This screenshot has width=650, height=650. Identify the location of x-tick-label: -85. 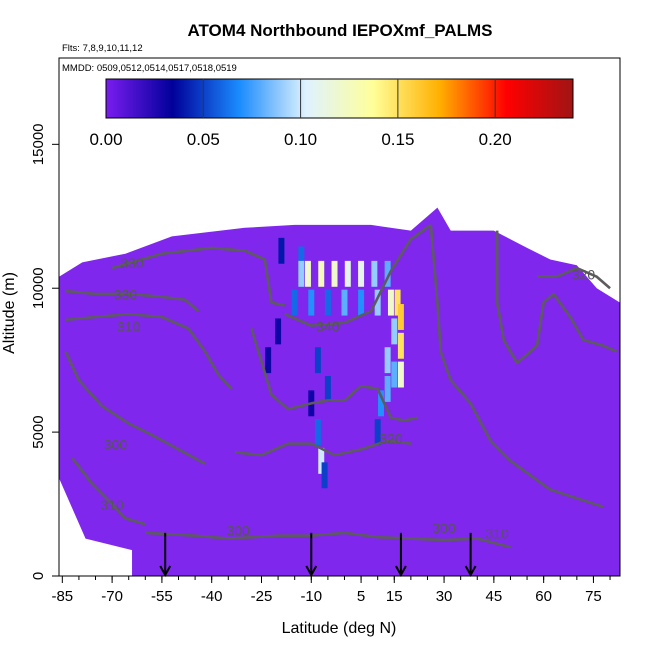
(62, 596).